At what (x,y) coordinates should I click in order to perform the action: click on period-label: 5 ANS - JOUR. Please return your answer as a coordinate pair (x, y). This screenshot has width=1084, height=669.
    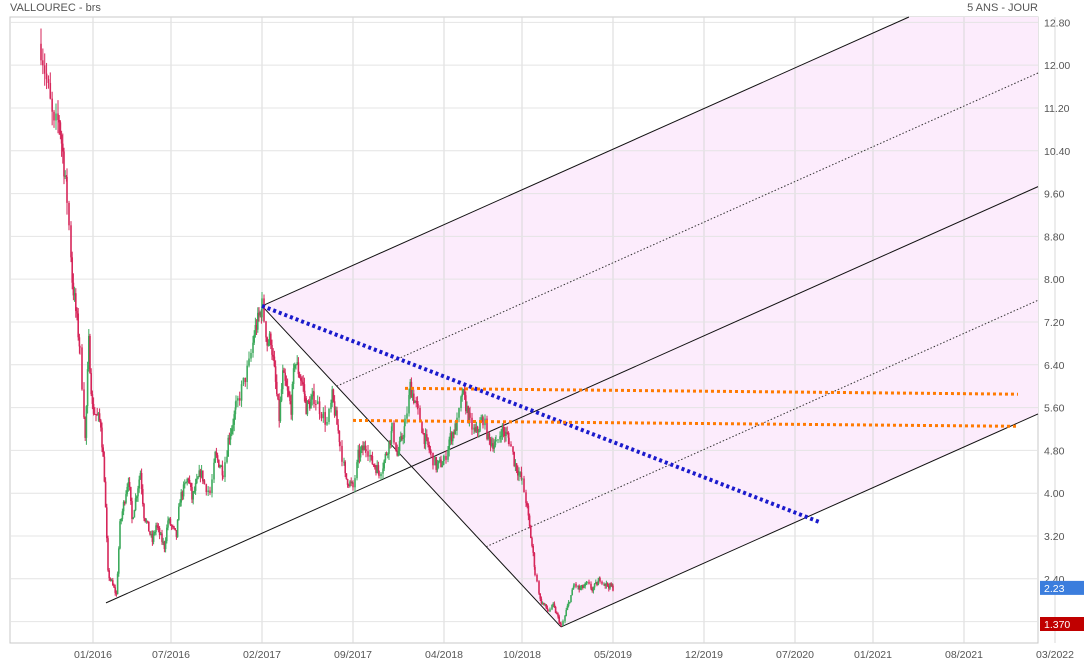
    Looking at the image, I should click on (1002, 8).